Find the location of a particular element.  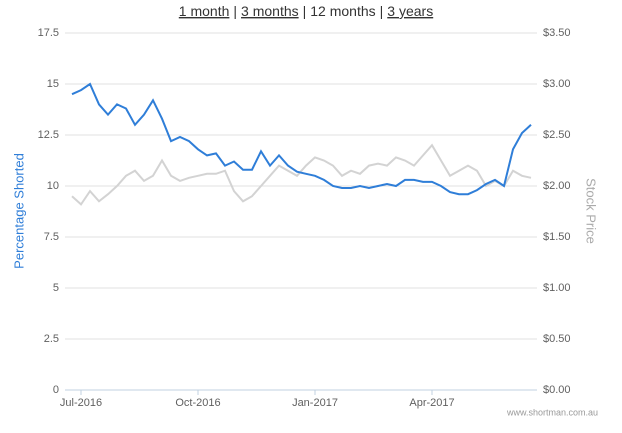

y-tick-label: 12.5 is located at coordinates (48, 135).